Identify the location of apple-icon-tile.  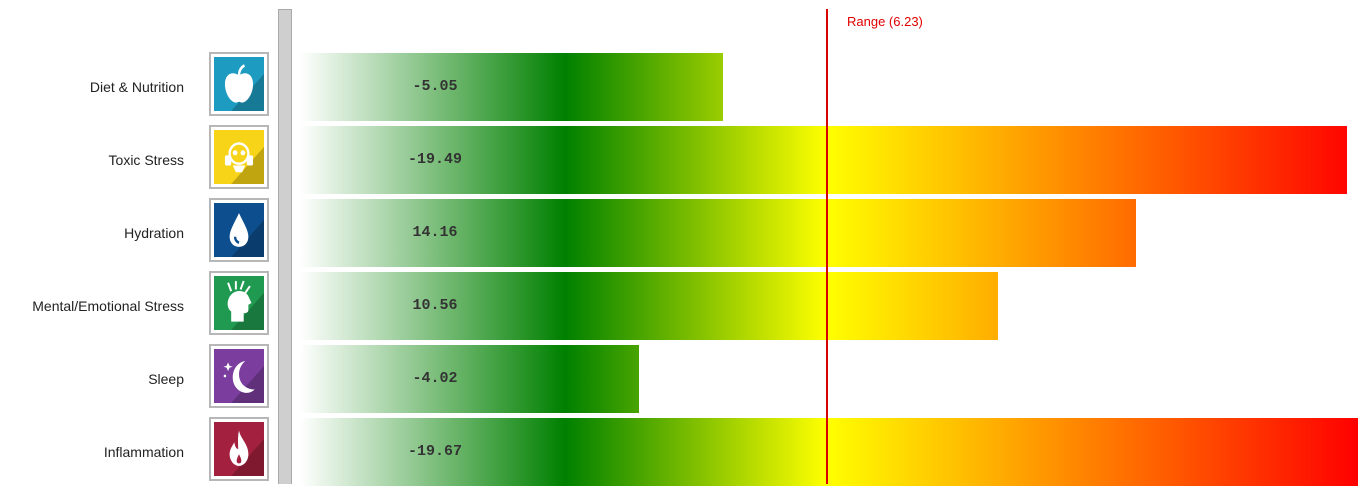
(239, 84).